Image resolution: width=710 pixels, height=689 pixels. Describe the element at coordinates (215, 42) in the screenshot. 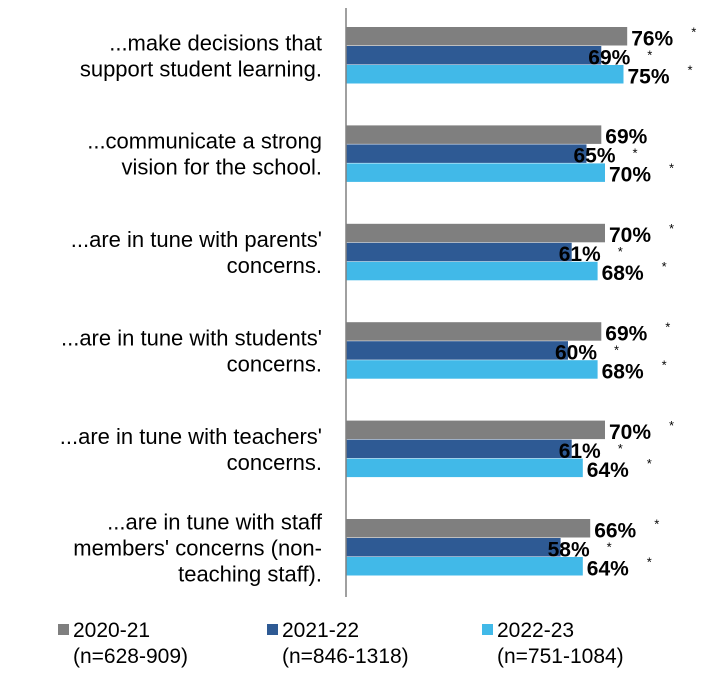

I see `category-label: ...make decisions that` at that location.